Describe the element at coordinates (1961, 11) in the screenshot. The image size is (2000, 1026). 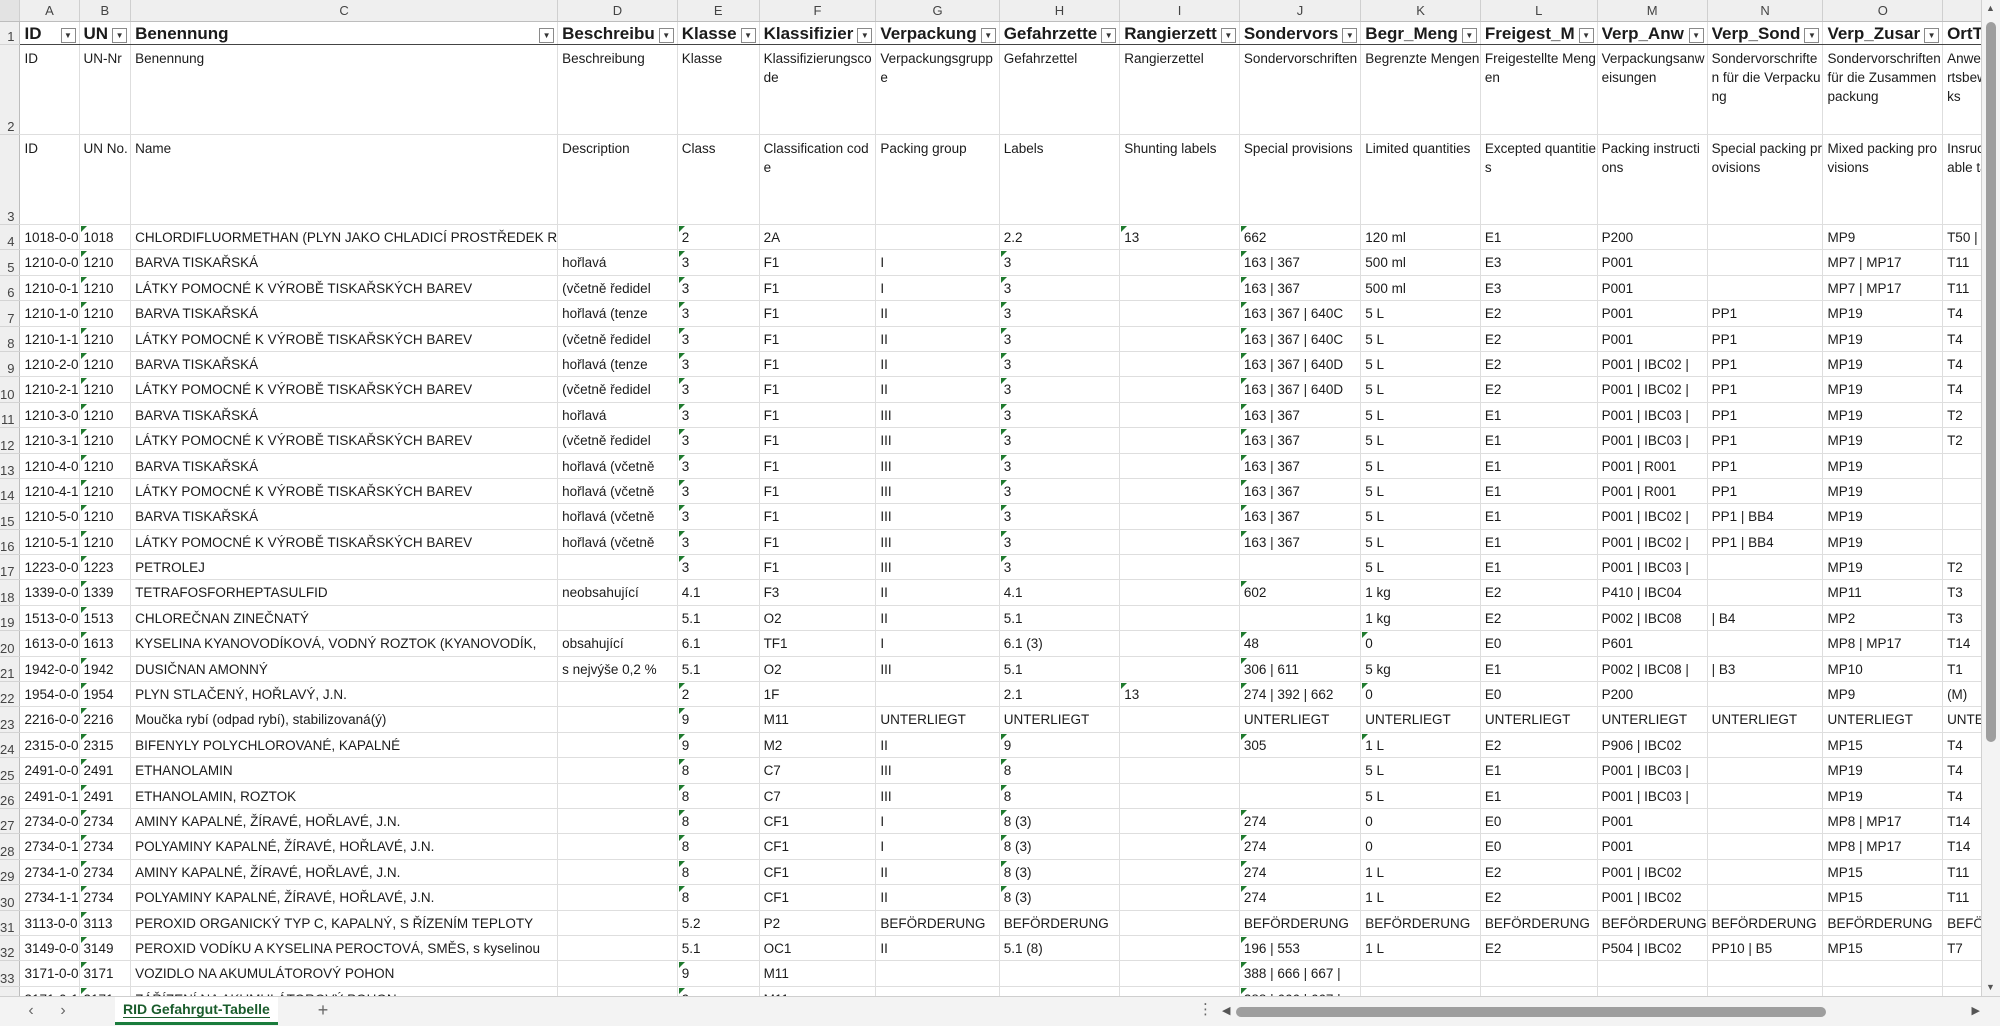
I see `column-header: P` at that location.